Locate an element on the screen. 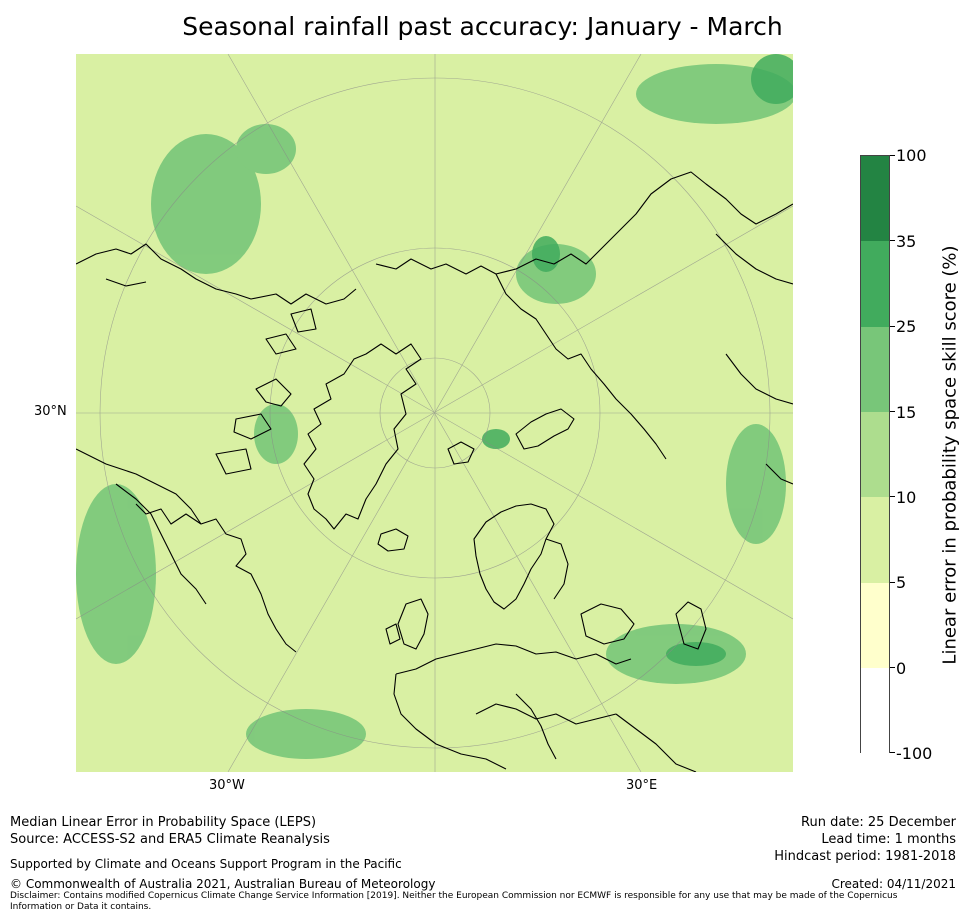 The height and width of the screenshot is (919, 965). coast-svalbard is located at coordinates (461, 453).